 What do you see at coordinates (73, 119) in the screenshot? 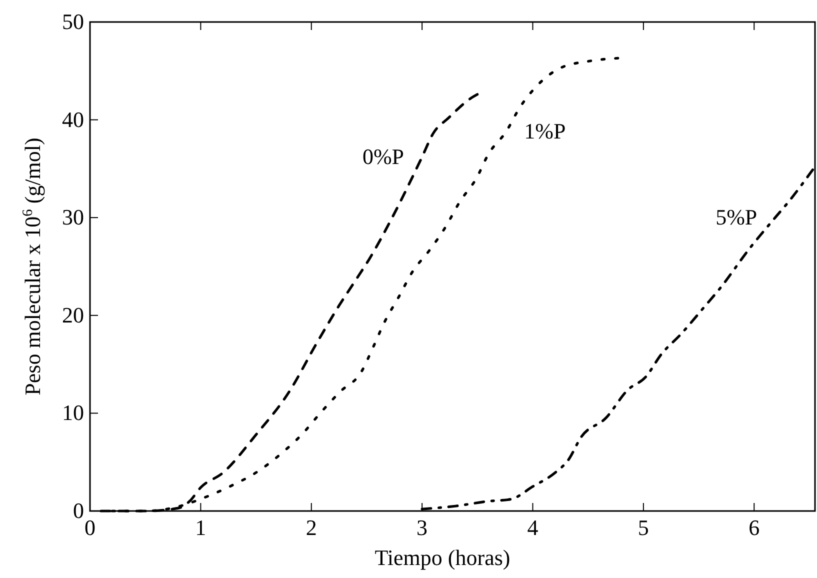
I see `y-tick-label: 40` at bounding box center [73, 119].